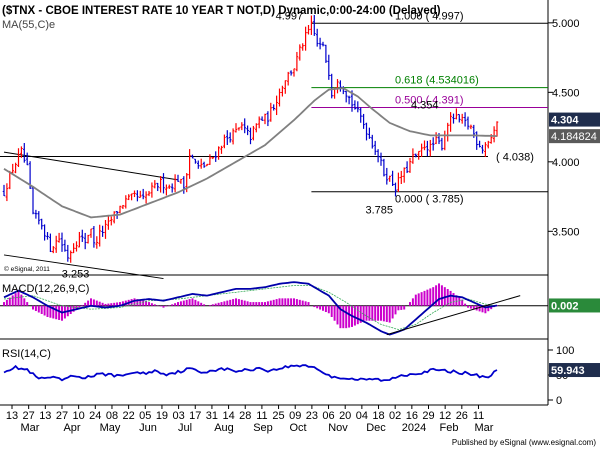 This screenshot has height=449, width=600. What do you see at coordinates (228, 416) in the screenshot?
I see `x-tick-label: 14` at bounding box center [228, 416].